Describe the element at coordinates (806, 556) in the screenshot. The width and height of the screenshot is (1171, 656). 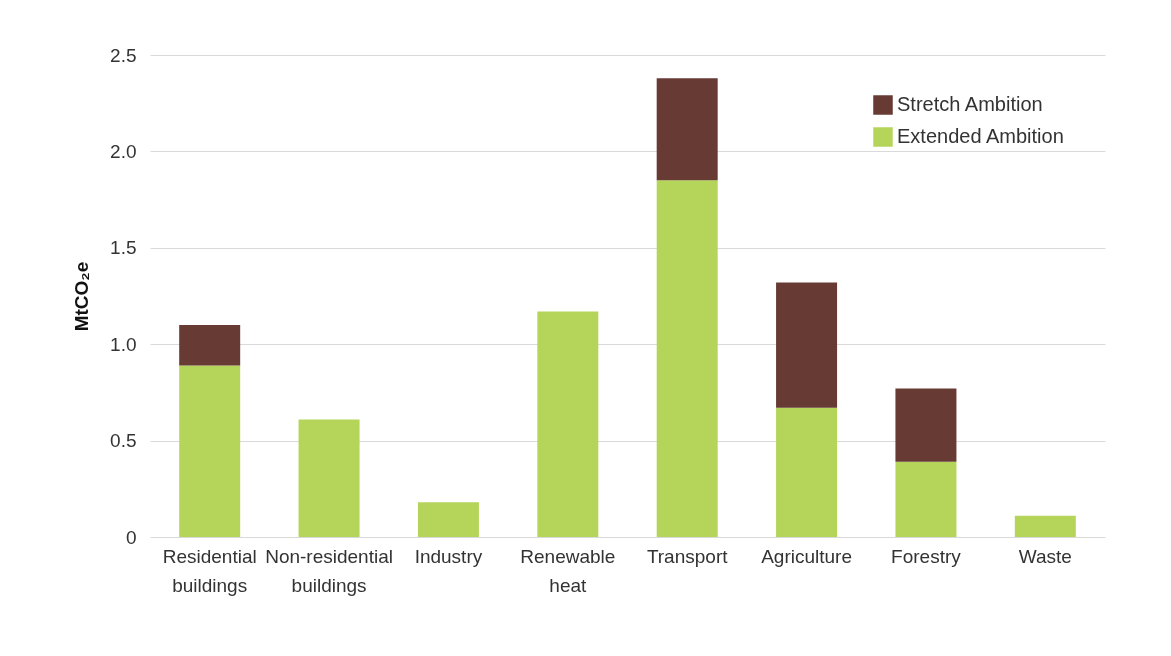
I see `x-tick-label: Agriculture` at that location.